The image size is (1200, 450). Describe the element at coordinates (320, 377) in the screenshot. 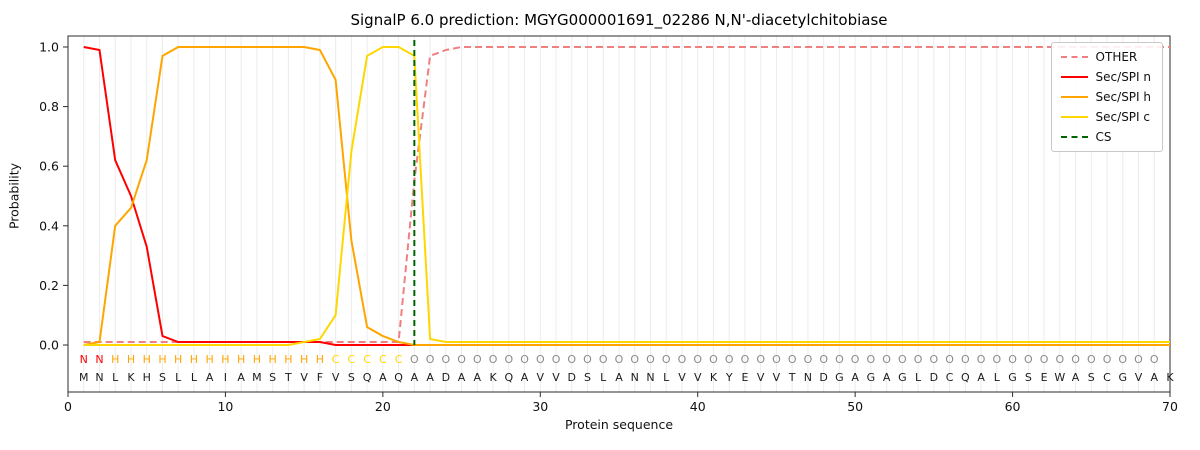

I see `sequence-letter: F` at that location.